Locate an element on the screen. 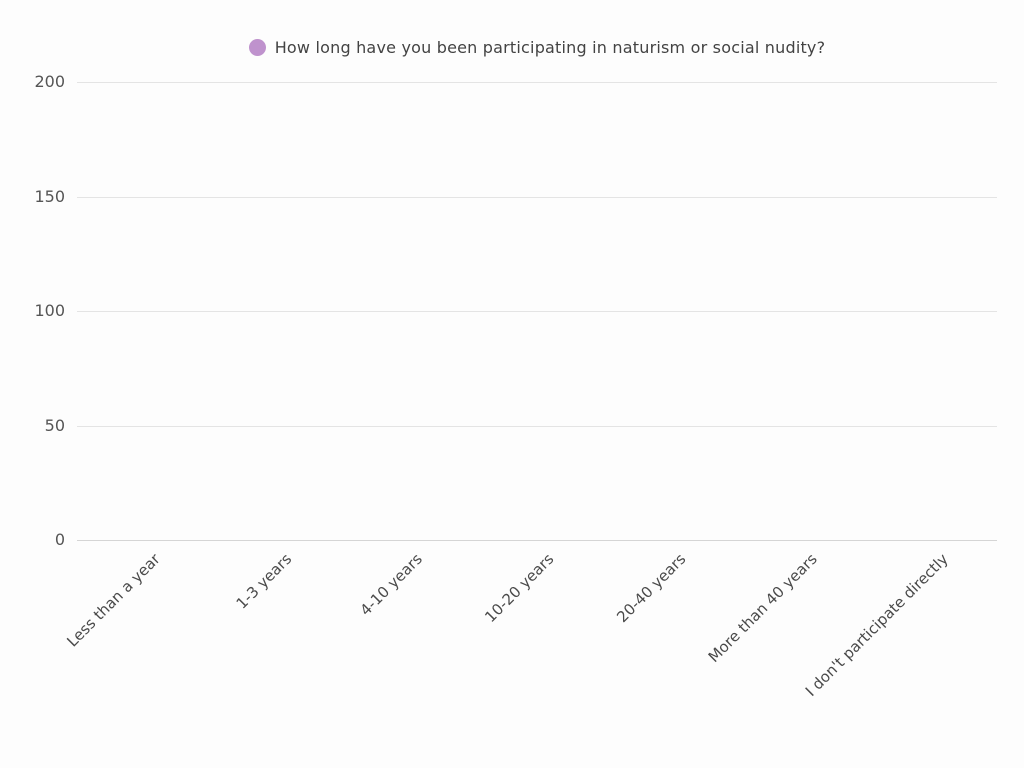 This screenshot has width=1024, height=768. x-tick-label-1: Less than a year is located at coordinates (113, 600).